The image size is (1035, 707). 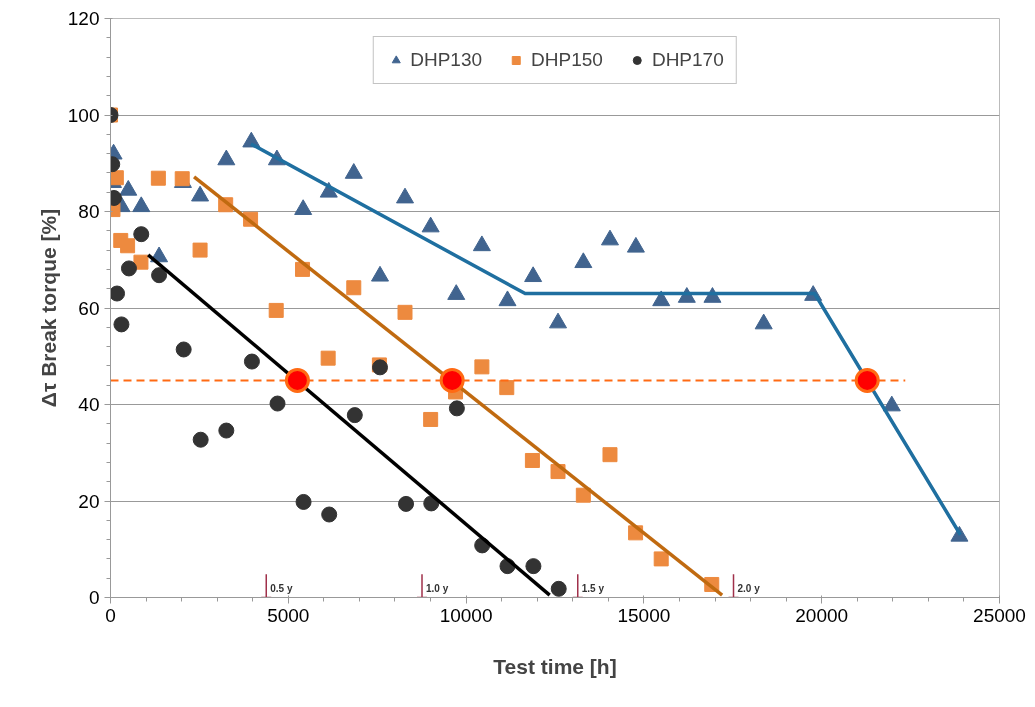 What do you see at coordinates (288, 615) in the screenshot?
I see `x-tick-label: 5000` at bounding box center [288, 615].